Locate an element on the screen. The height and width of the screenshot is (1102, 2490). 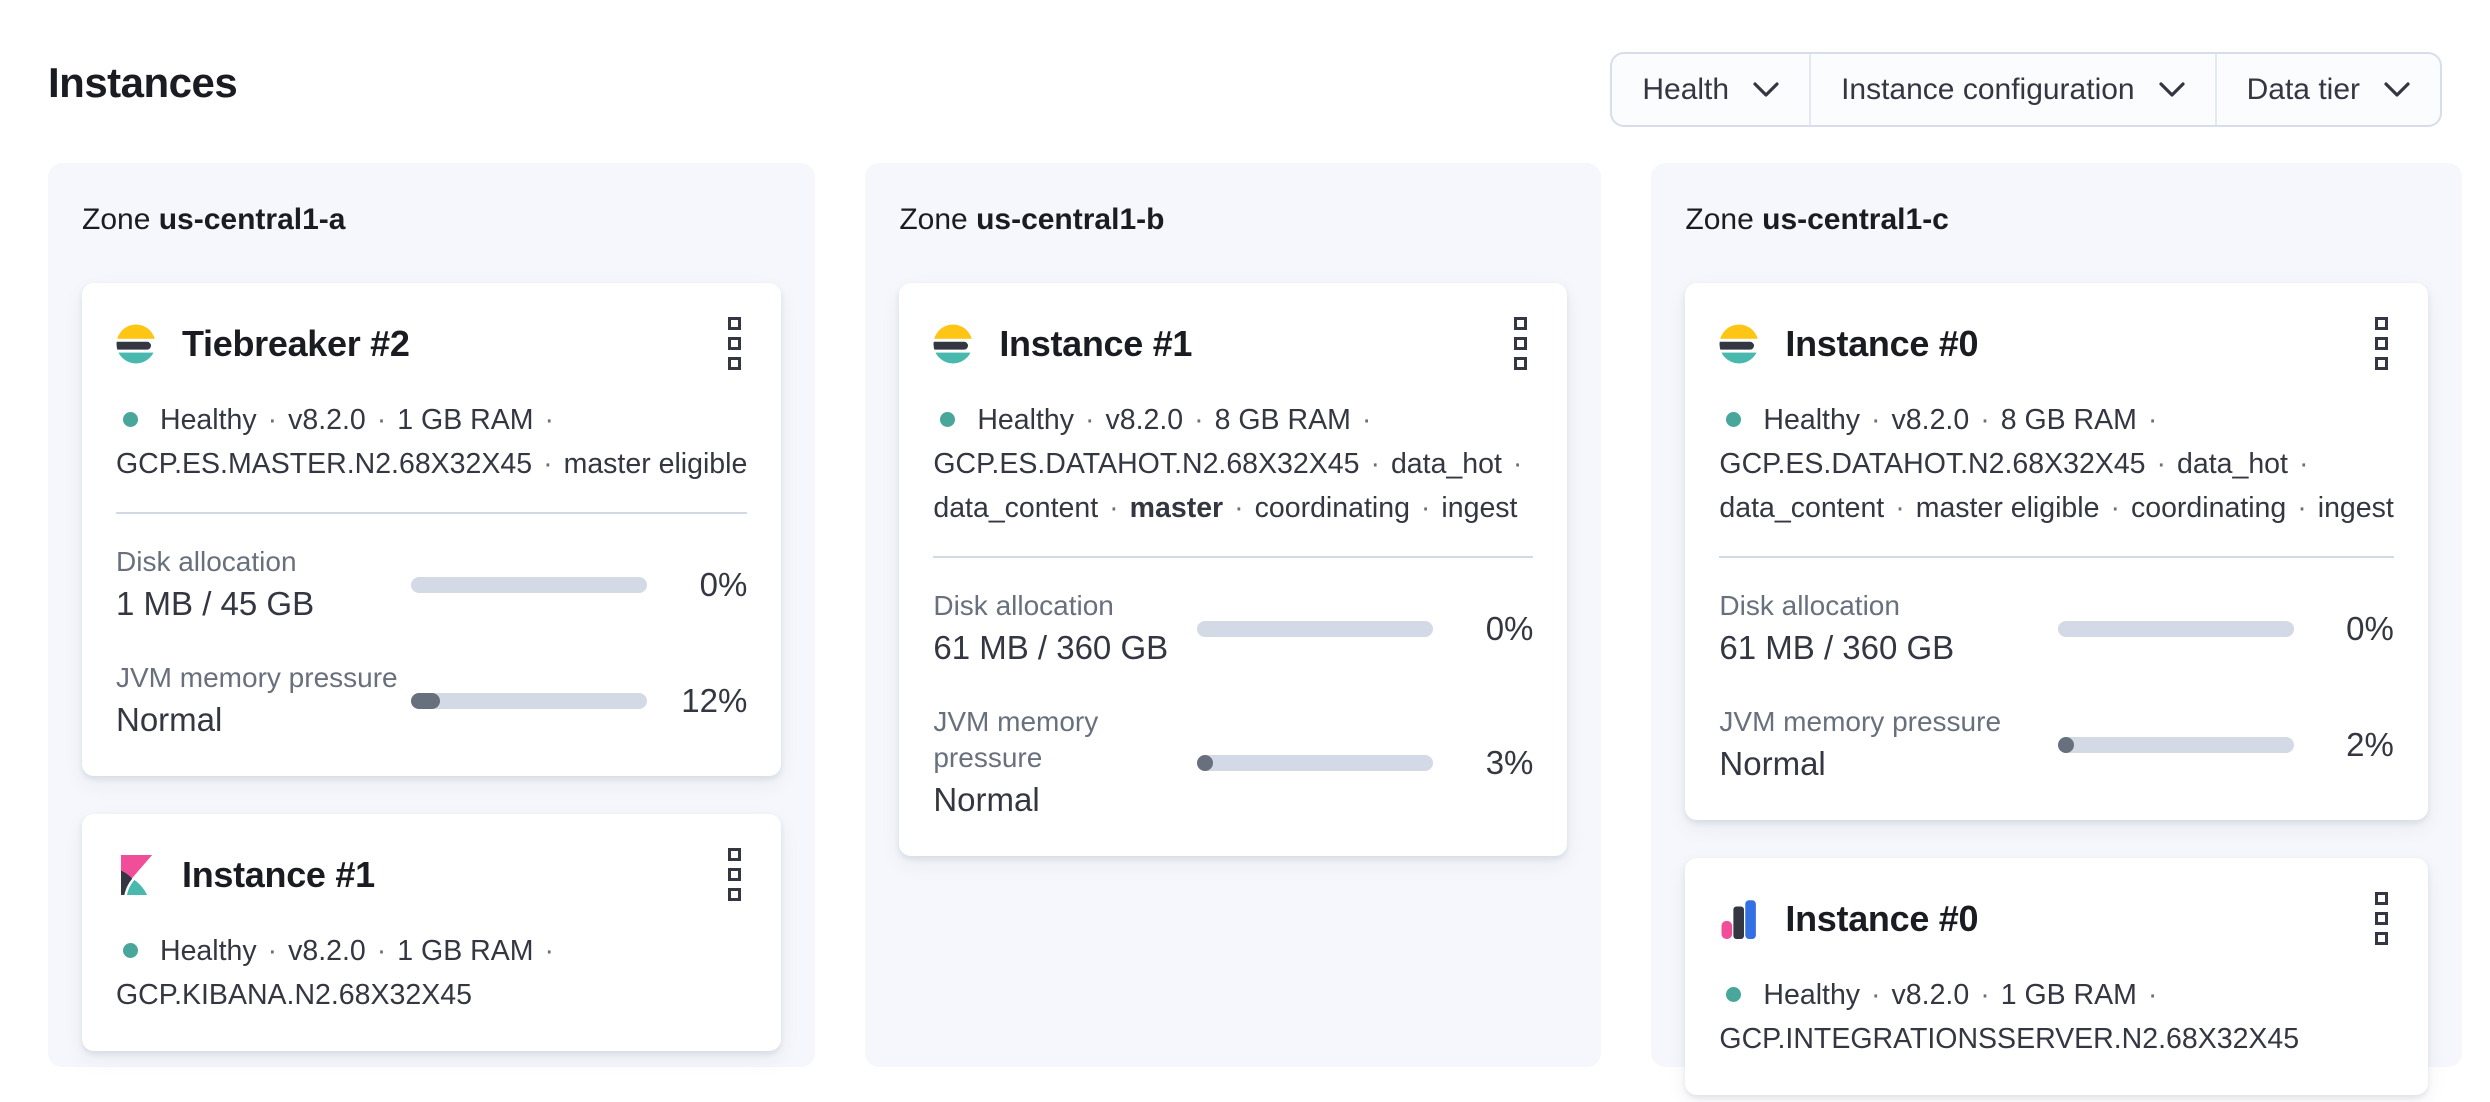
metric-percent: 0% is located at coordinates (723, 584).